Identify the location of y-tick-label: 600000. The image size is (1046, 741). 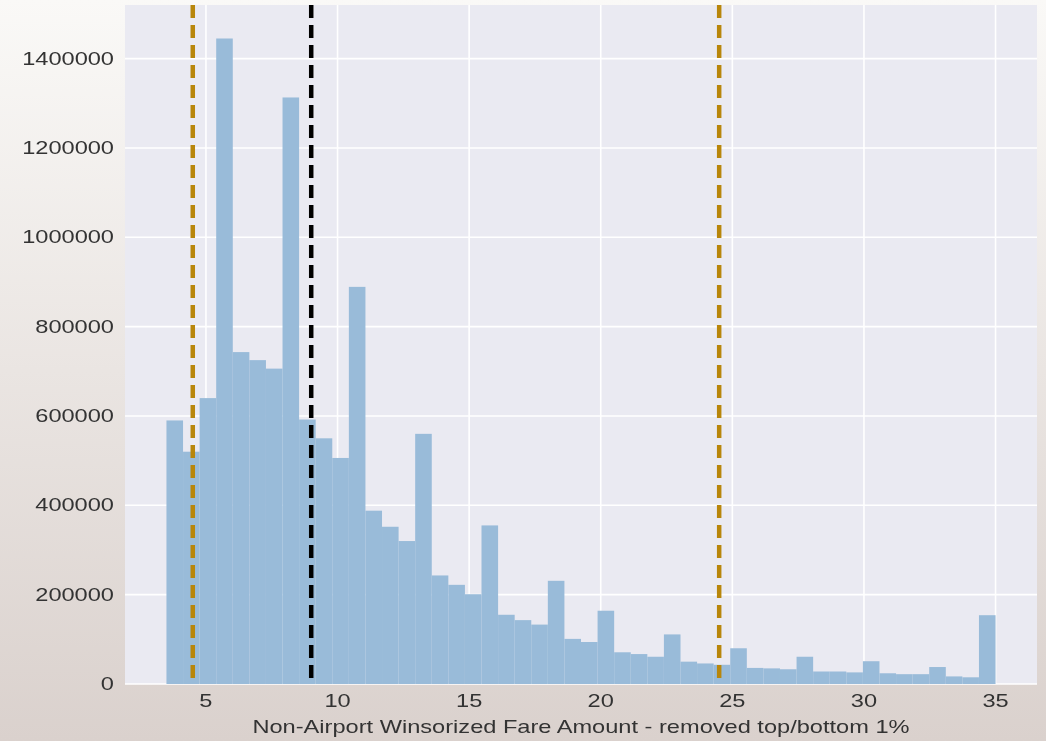
(74, 416).